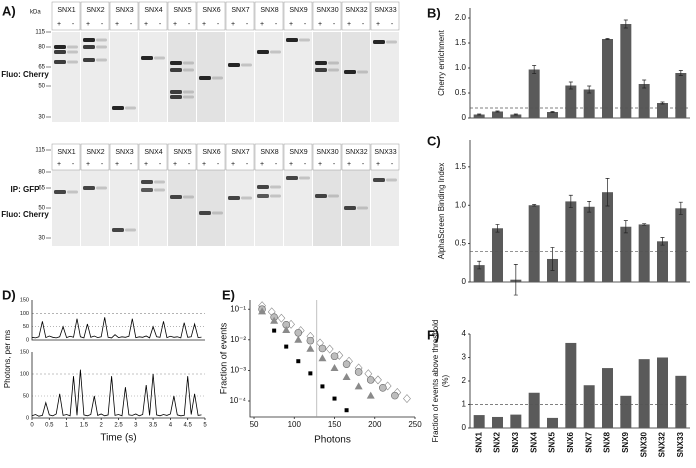  Describe the element at coordinates (223, 358) in the screenshot. I see `y-axis-label: Fraction of events` at that location.